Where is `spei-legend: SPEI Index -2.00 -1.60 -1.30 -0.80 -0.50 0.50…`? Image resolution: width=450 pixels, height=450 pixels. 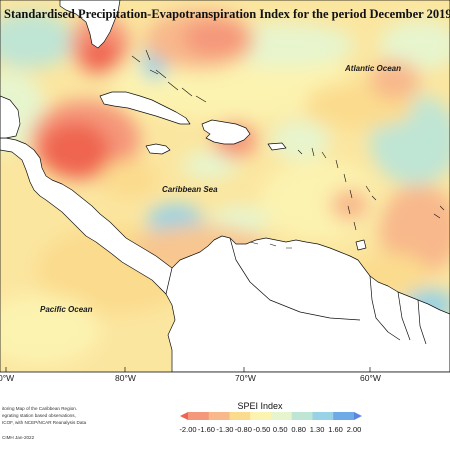 spei-legend: SPEI Index -2.00 -1.60 -1.30 -0.80 -0.50 0.50… is located at coordinates (270, 417).